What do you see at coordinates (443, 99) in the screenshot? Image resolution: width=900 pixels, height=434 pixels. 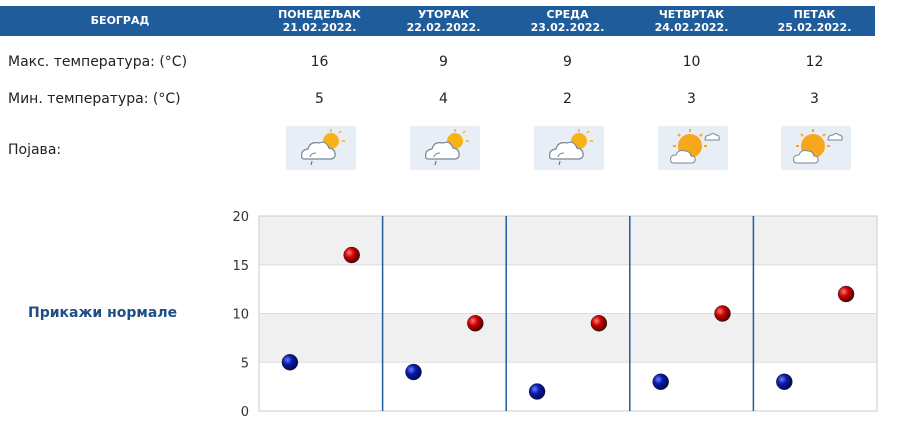 I see `min-temp-value: 4` at bounding box center [443, 99].